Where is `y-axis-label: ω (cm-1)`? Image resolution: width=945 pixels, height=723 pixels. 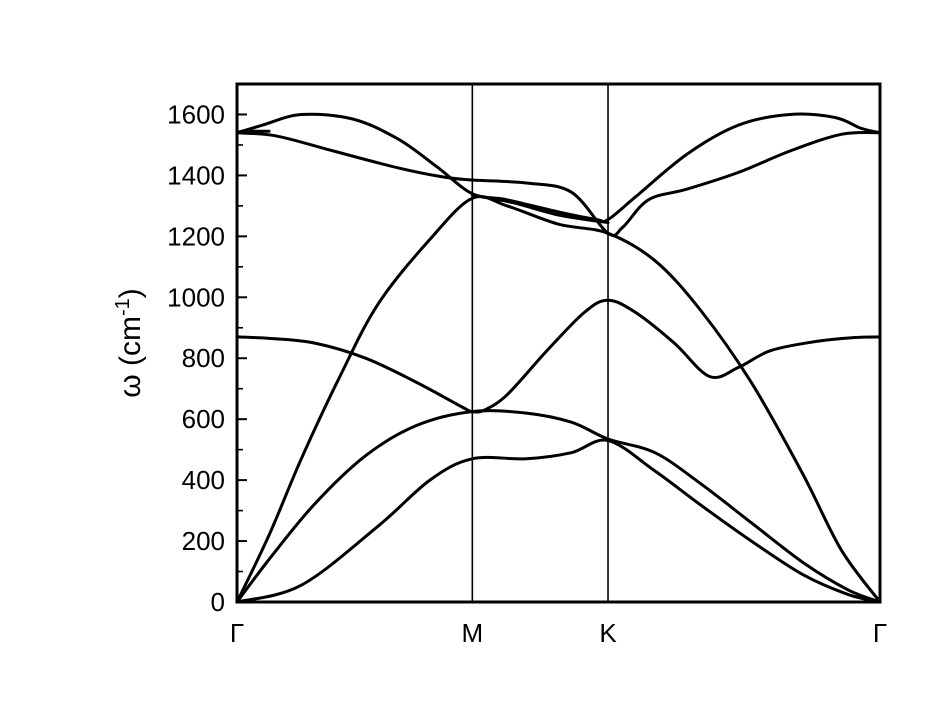
y-axis-label: ω (cm-1) is located at coordinates (129, 343).